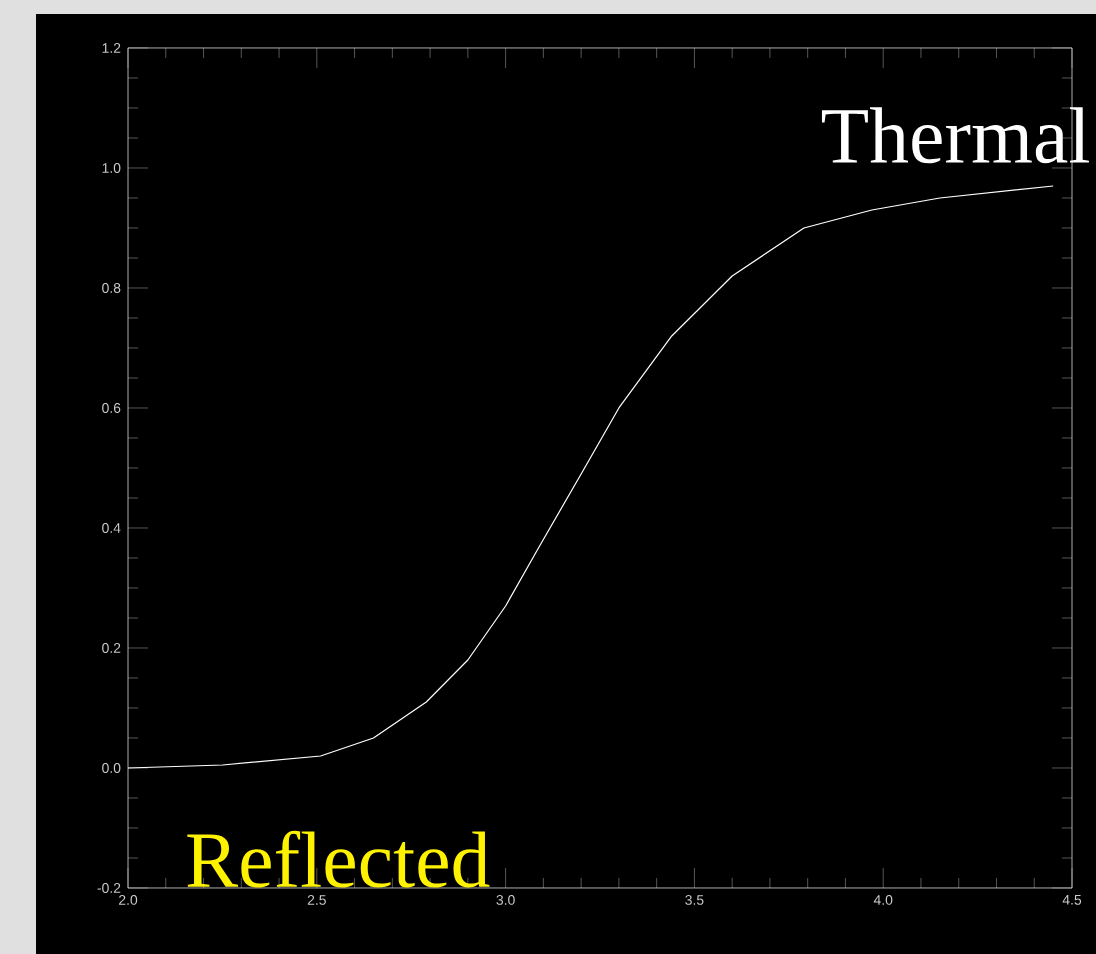  I want to click on annotation: Thermal, so click(955, 135).